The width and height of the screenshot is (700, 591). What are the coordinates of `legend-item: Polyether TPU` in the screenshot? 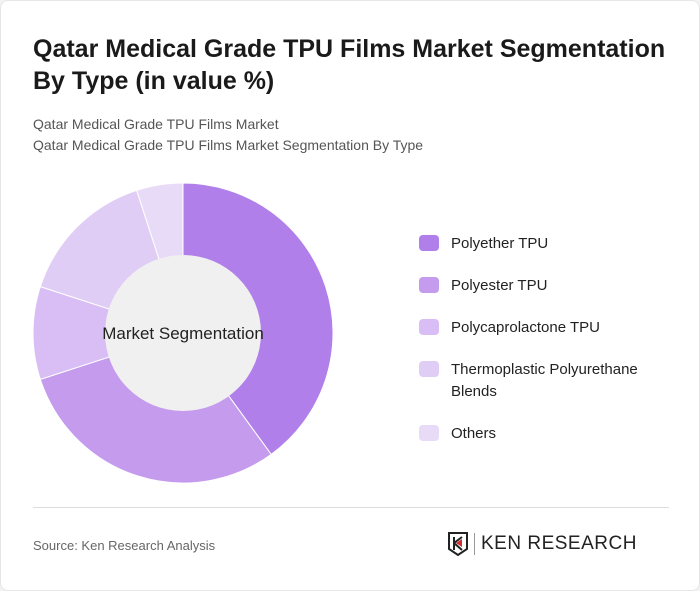 It's located at (540, 244).